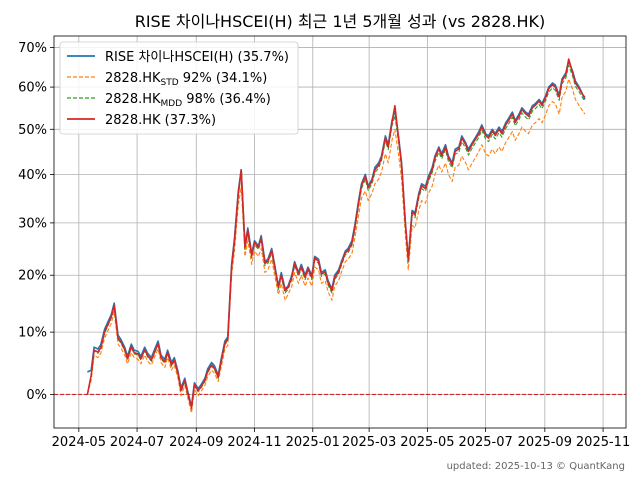 Image resolution: width=640 pixels, height=480 pixels. I want to click on legend-suffix: 92% (34.1%), so click(223, 78).